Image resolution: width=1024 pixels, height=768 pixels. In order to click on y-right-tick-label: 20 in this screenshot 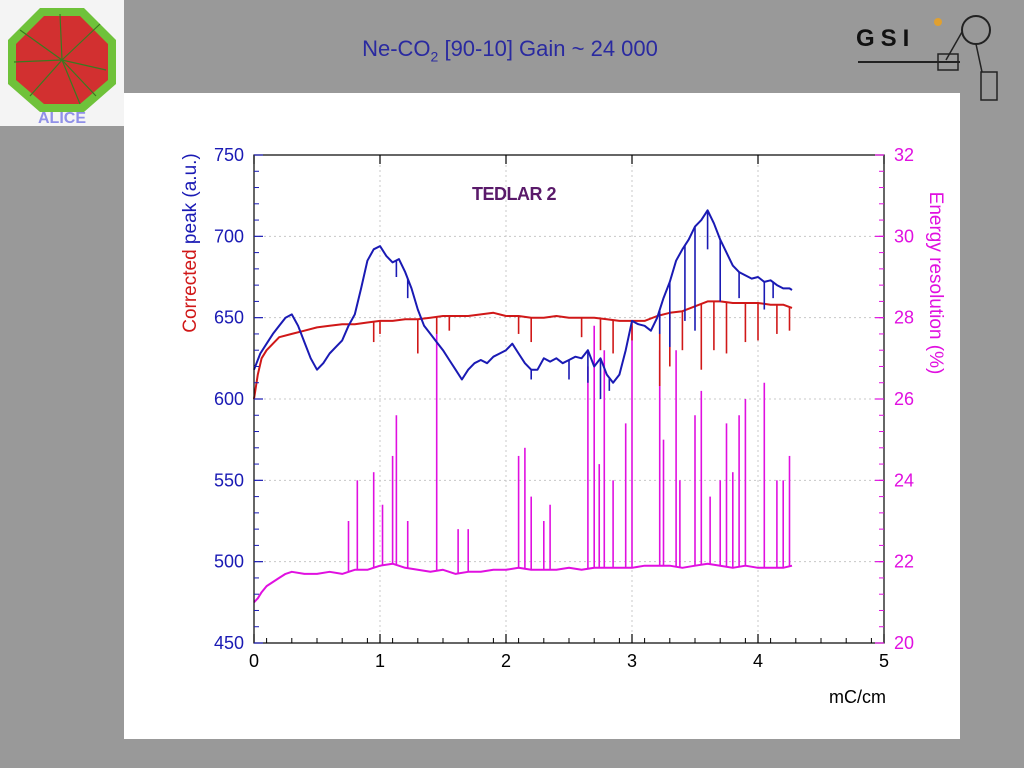, I will do `click(904, 643)`.